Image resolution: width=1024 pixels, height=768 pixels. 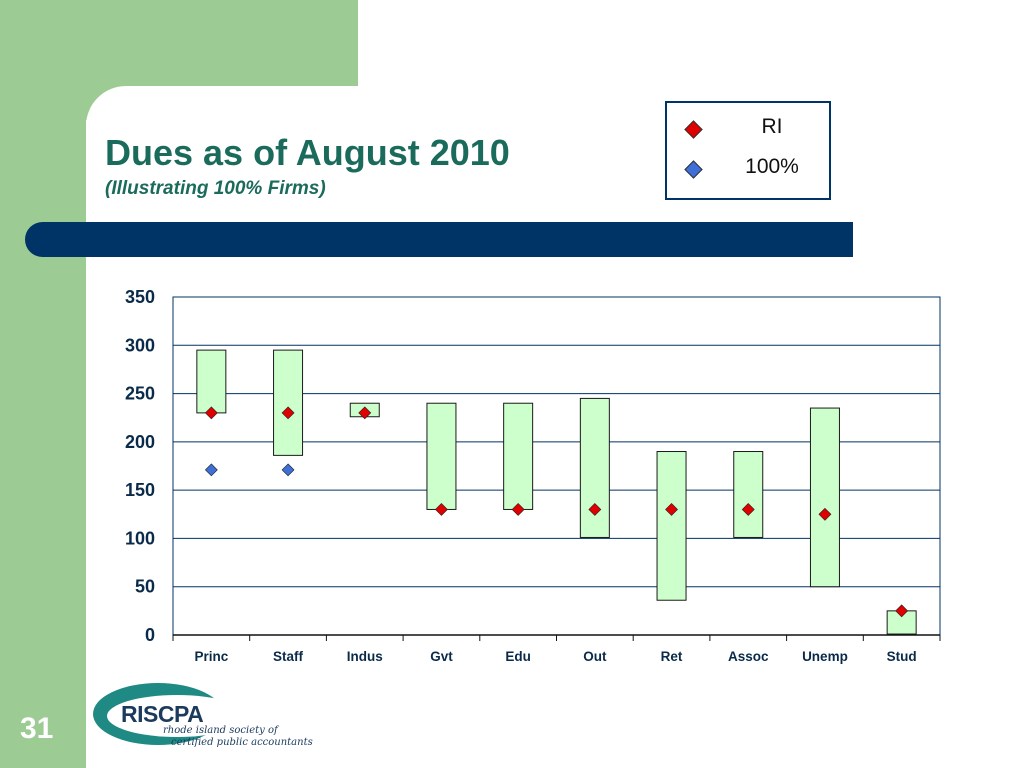 I want to click on y-tick-label: 200, so click(x=140, y=442).